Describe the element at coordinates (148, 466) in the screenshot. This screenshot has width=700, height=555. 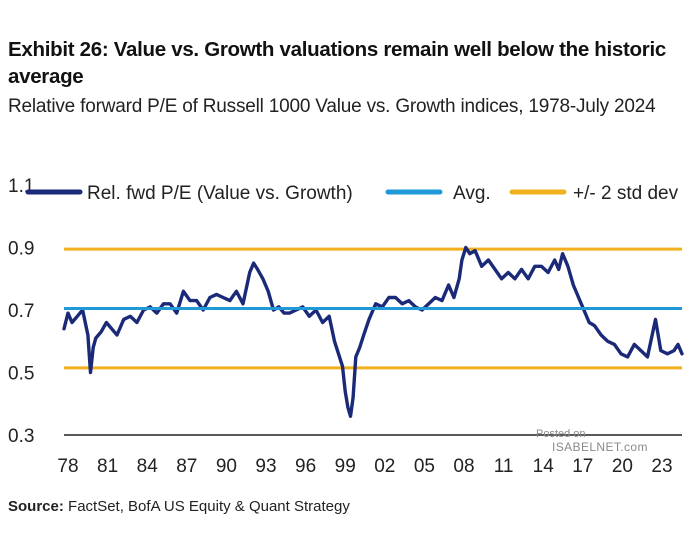
I see `x-tick-label: 84` at that location.